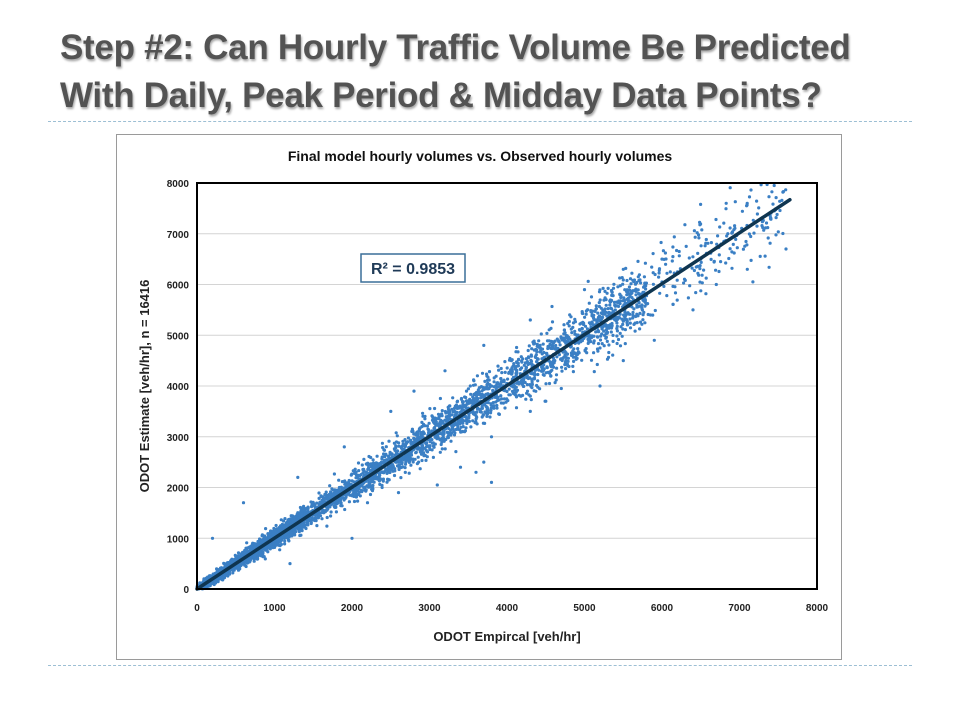 The height and width of the screenshot is (720, 960). I want to click on y-tick-label-6: 6000, so click(178, 286).